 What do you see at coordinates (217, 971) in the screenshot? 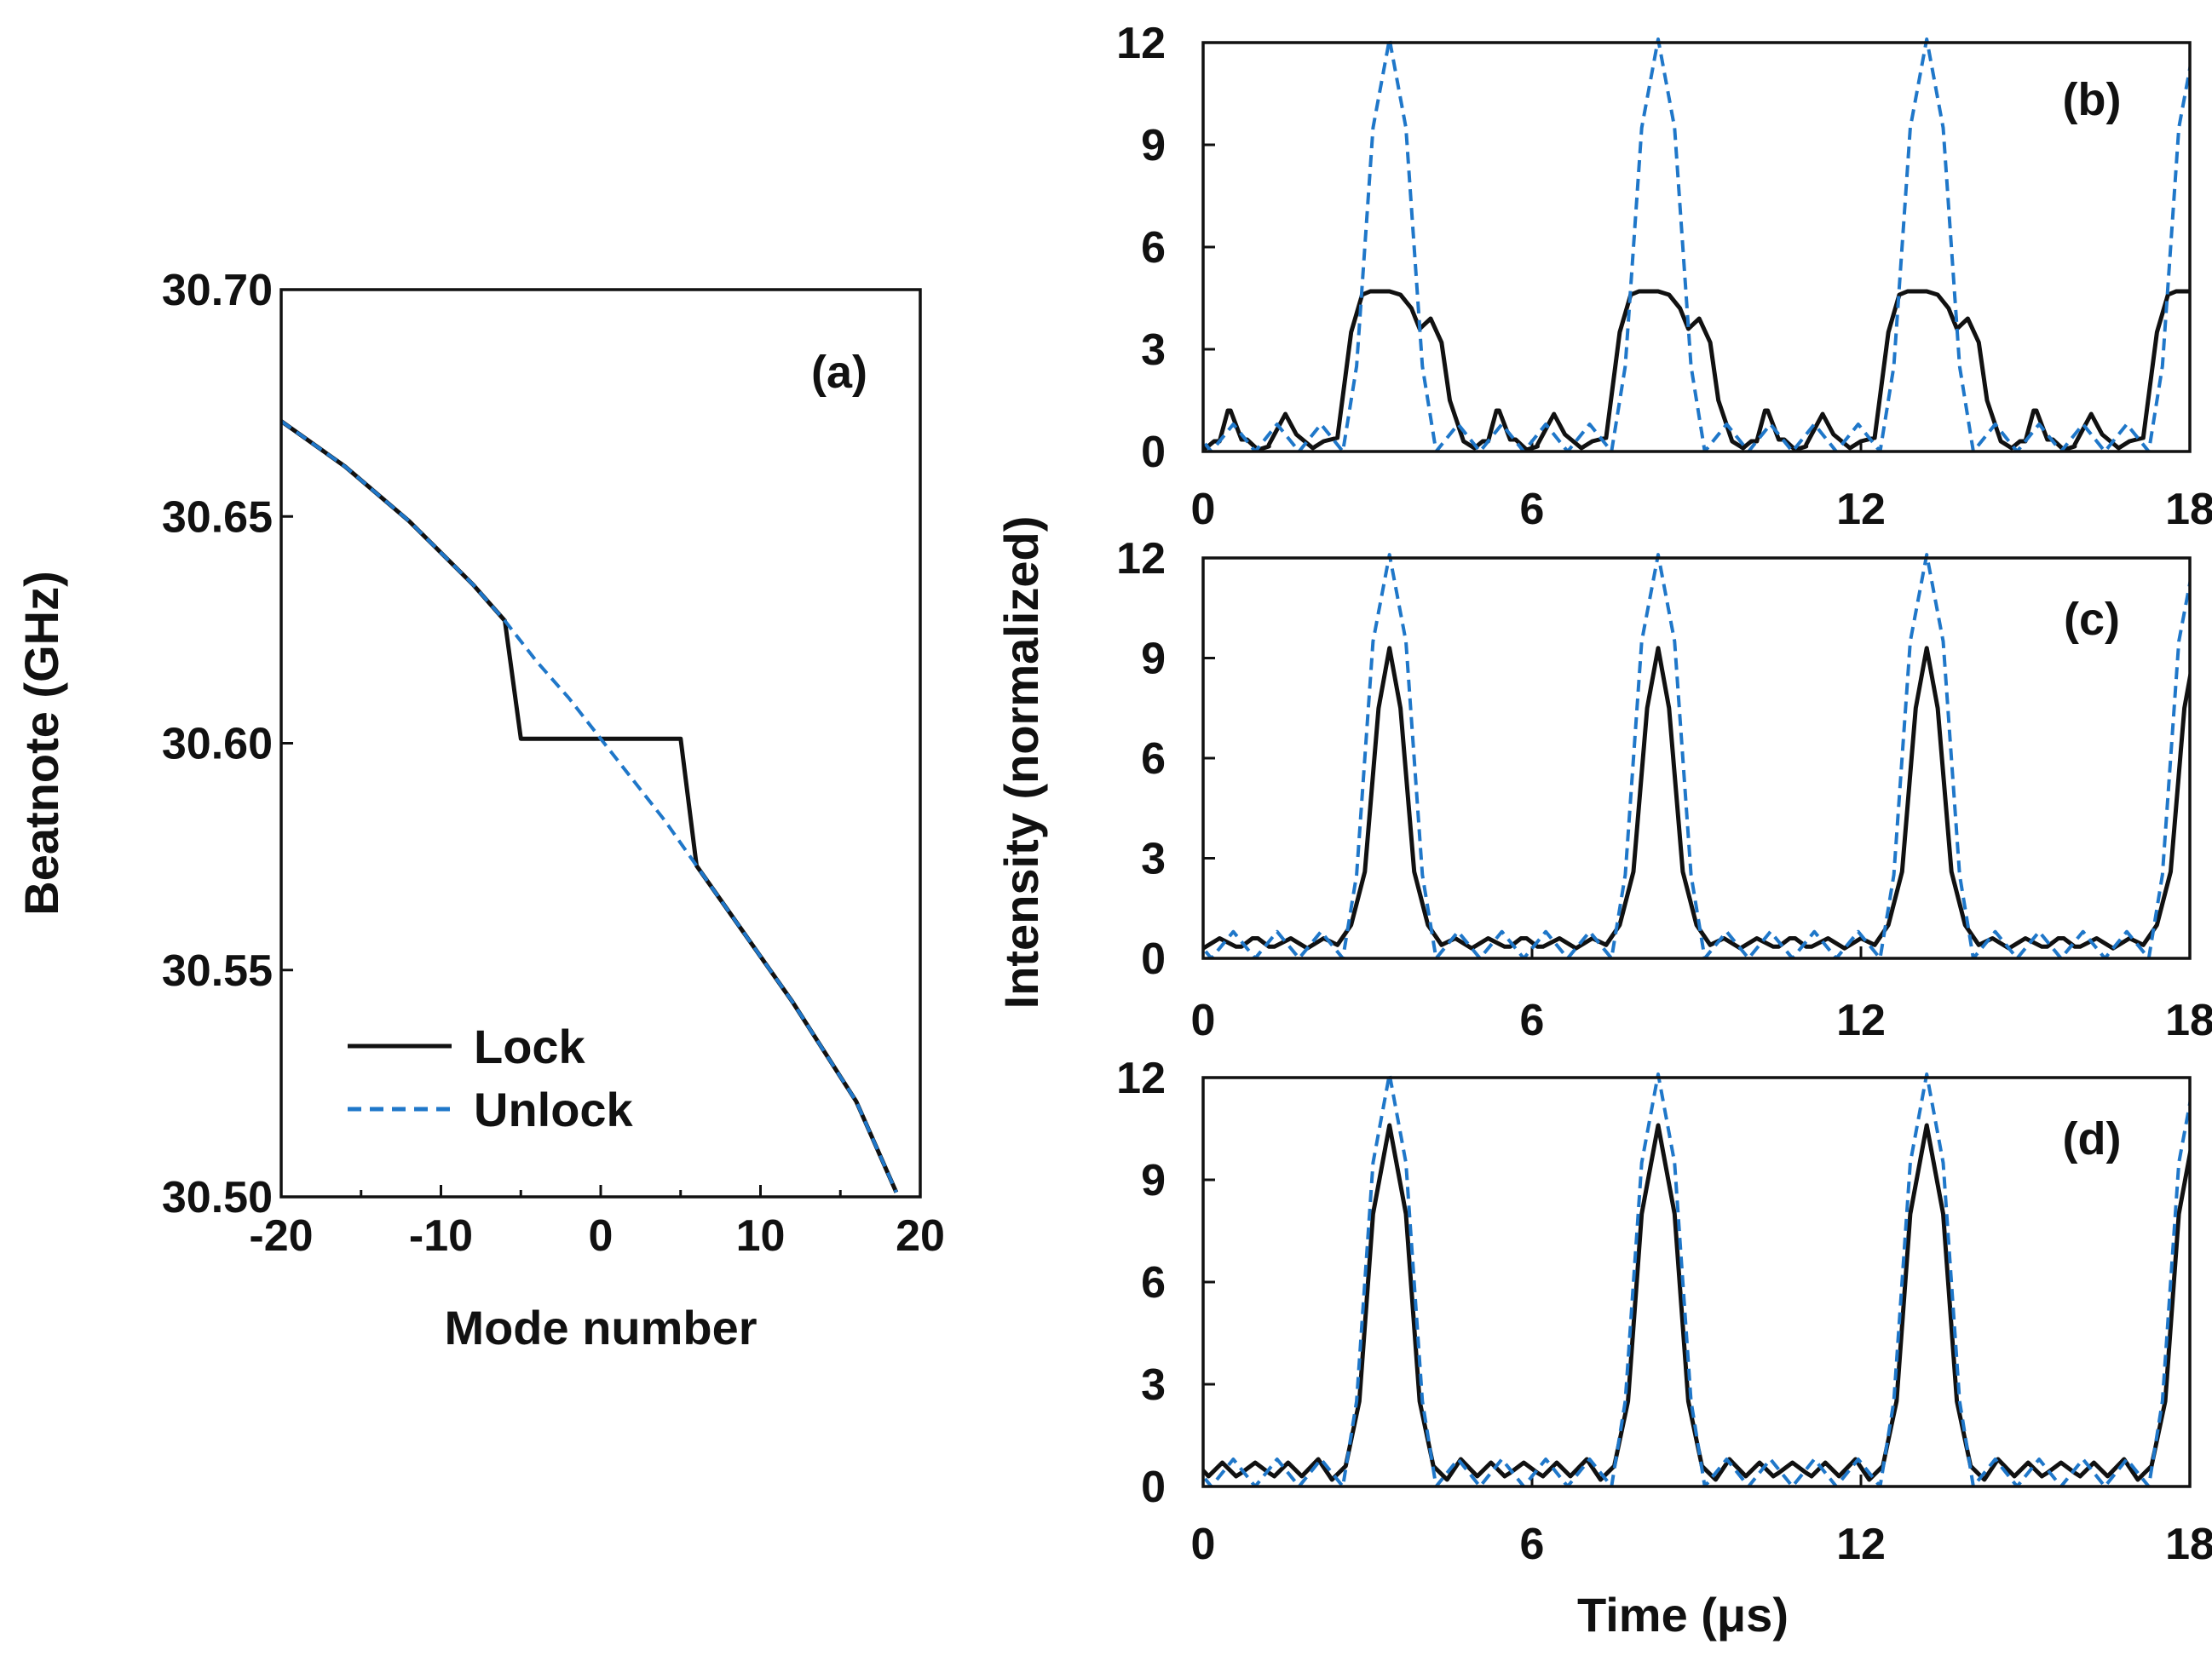
I see `y-tick-label: 30.55` at bounding box center [217, 971].